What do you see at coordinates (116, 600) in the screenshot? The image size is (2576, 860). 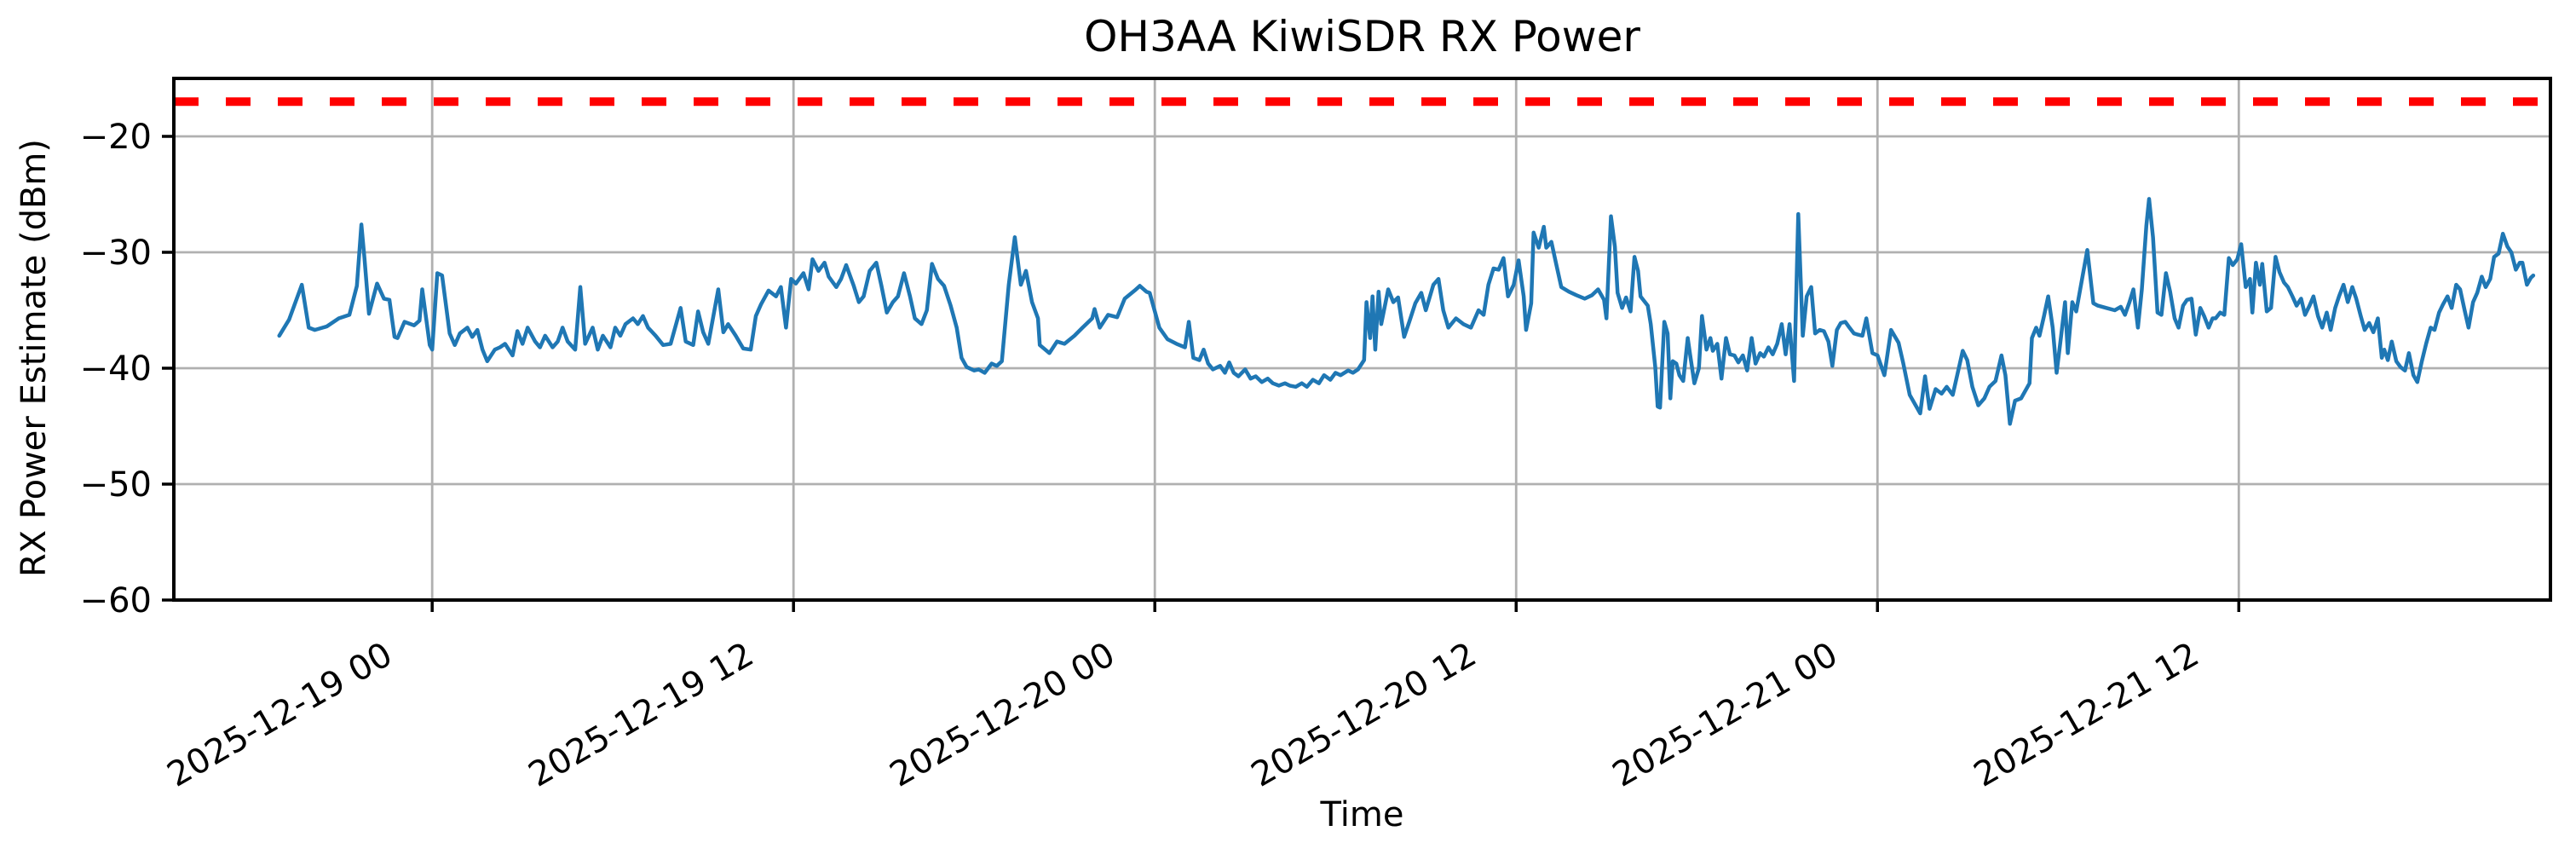 I see `y-tick-label: −60` at bounding box center [116, 600].